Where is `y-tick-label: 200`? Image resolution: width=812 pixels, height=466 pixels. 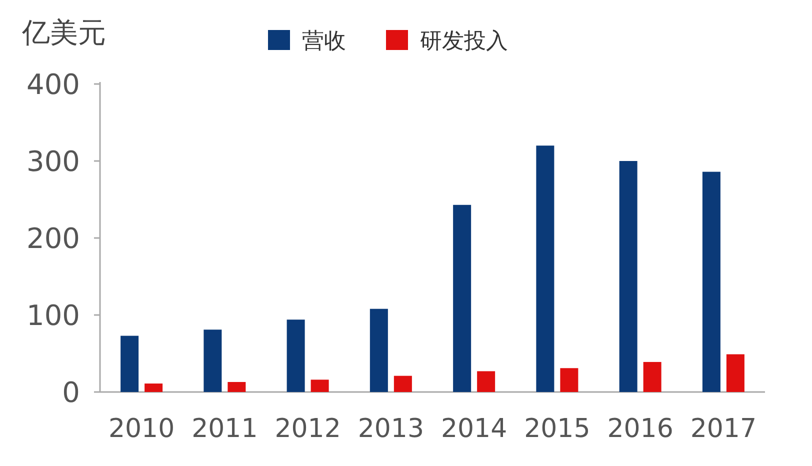
y-tick-label: 200 is located at coordinates (53, 238).